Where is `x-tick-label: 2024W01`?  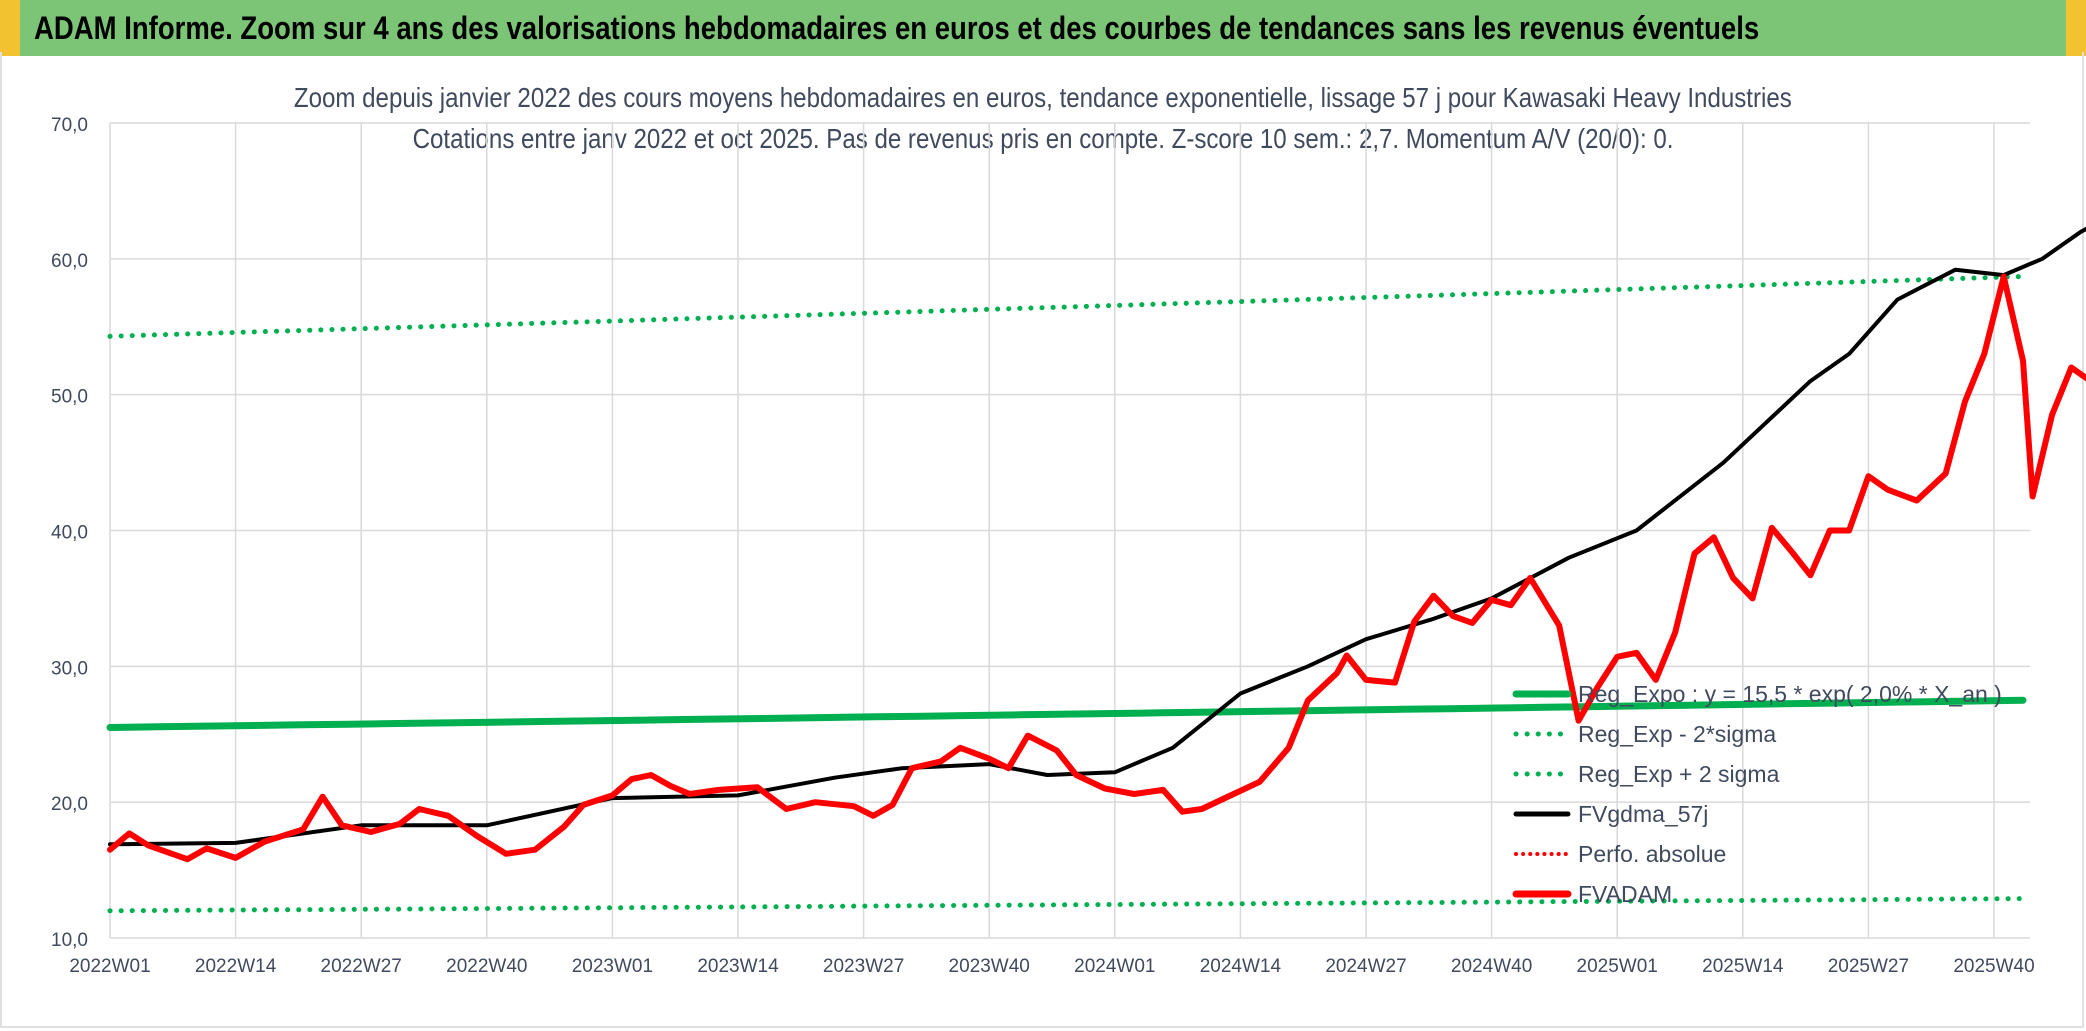
x-tick-label: 2024W01 is located at coordinates (1114, 966).